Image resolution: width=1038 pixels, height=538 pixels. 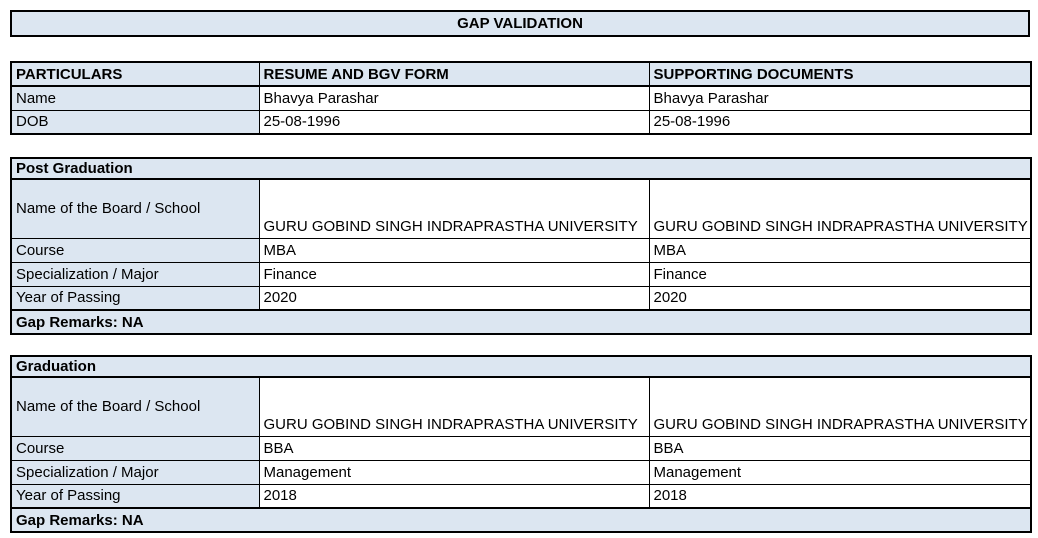 What do you see at coordinates (135, 448) in the screenshot?
I see `gr-course-label: Course` at bounding box center [135, 448].